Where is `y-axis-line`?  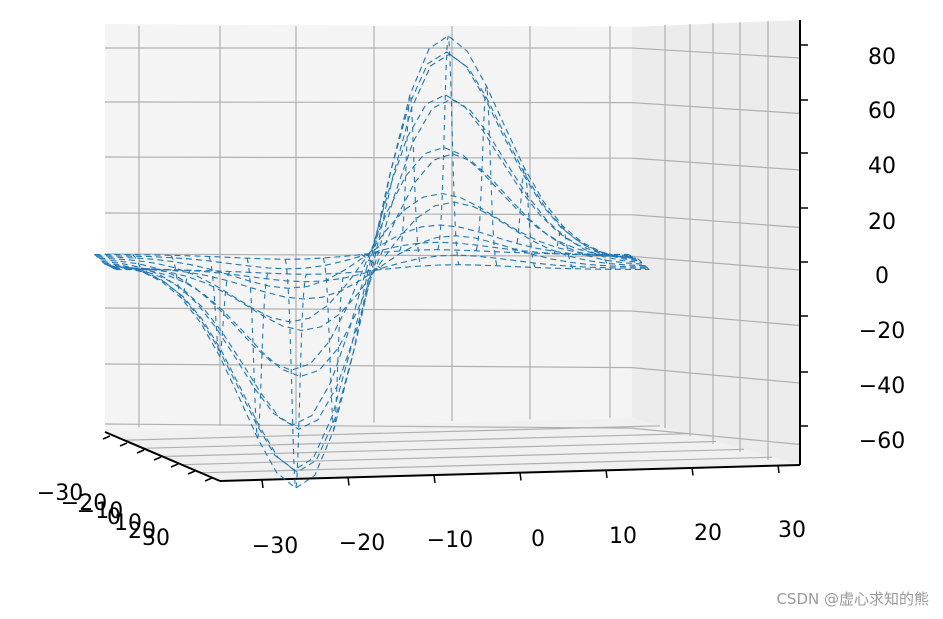 y-axis-line is located at coordinates (162, 456).